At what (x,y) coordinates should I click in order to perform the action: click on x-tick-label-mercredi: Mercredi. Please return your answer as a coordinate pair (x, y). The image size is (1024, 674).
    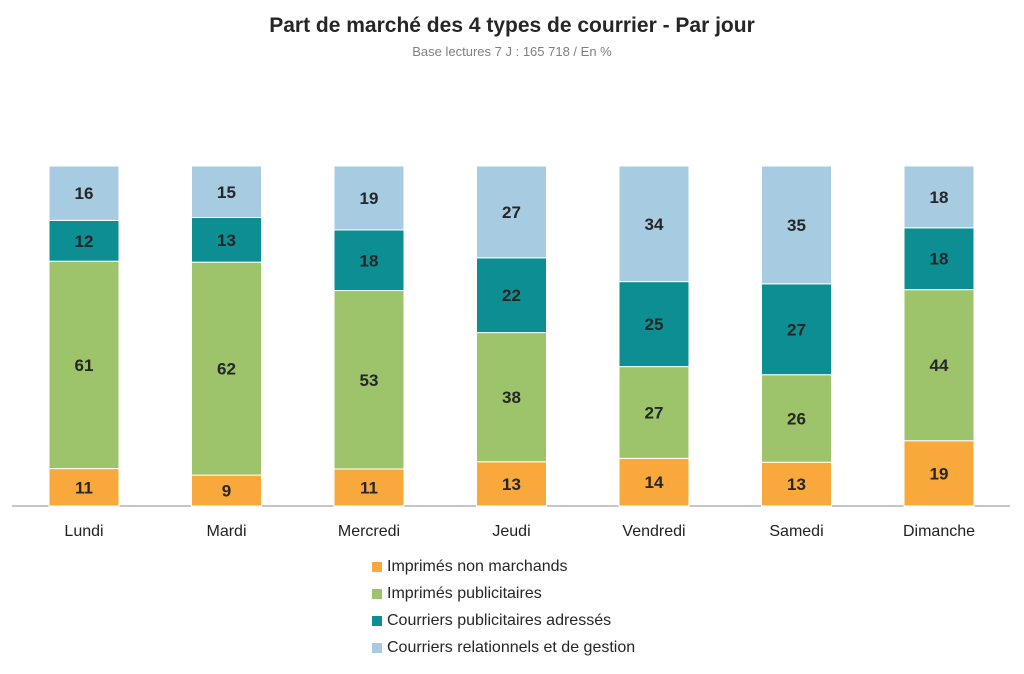
    Looking at the image, I should click on (369, 531).